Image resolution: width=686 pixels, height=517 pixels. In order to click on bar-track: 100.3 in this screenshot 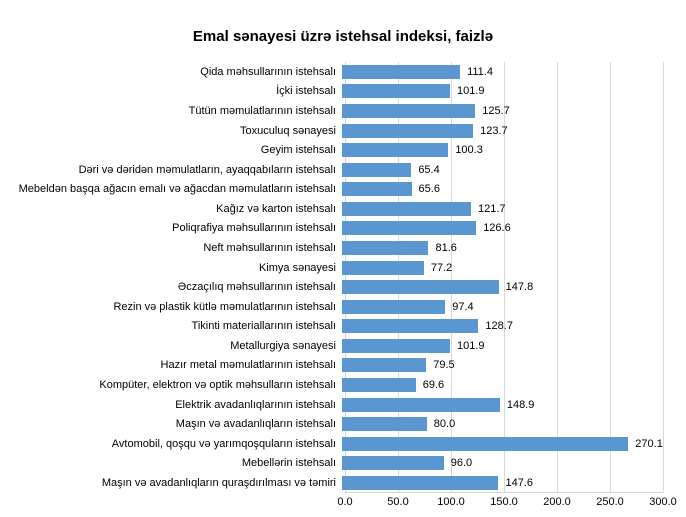, I will do `click(513, 150)`.